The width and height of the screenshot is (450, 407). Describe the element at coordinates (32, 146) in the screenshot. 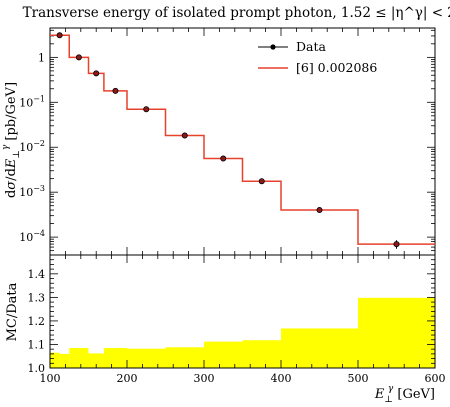

I see `main-y-tick-label: 10⁻²` at that location.